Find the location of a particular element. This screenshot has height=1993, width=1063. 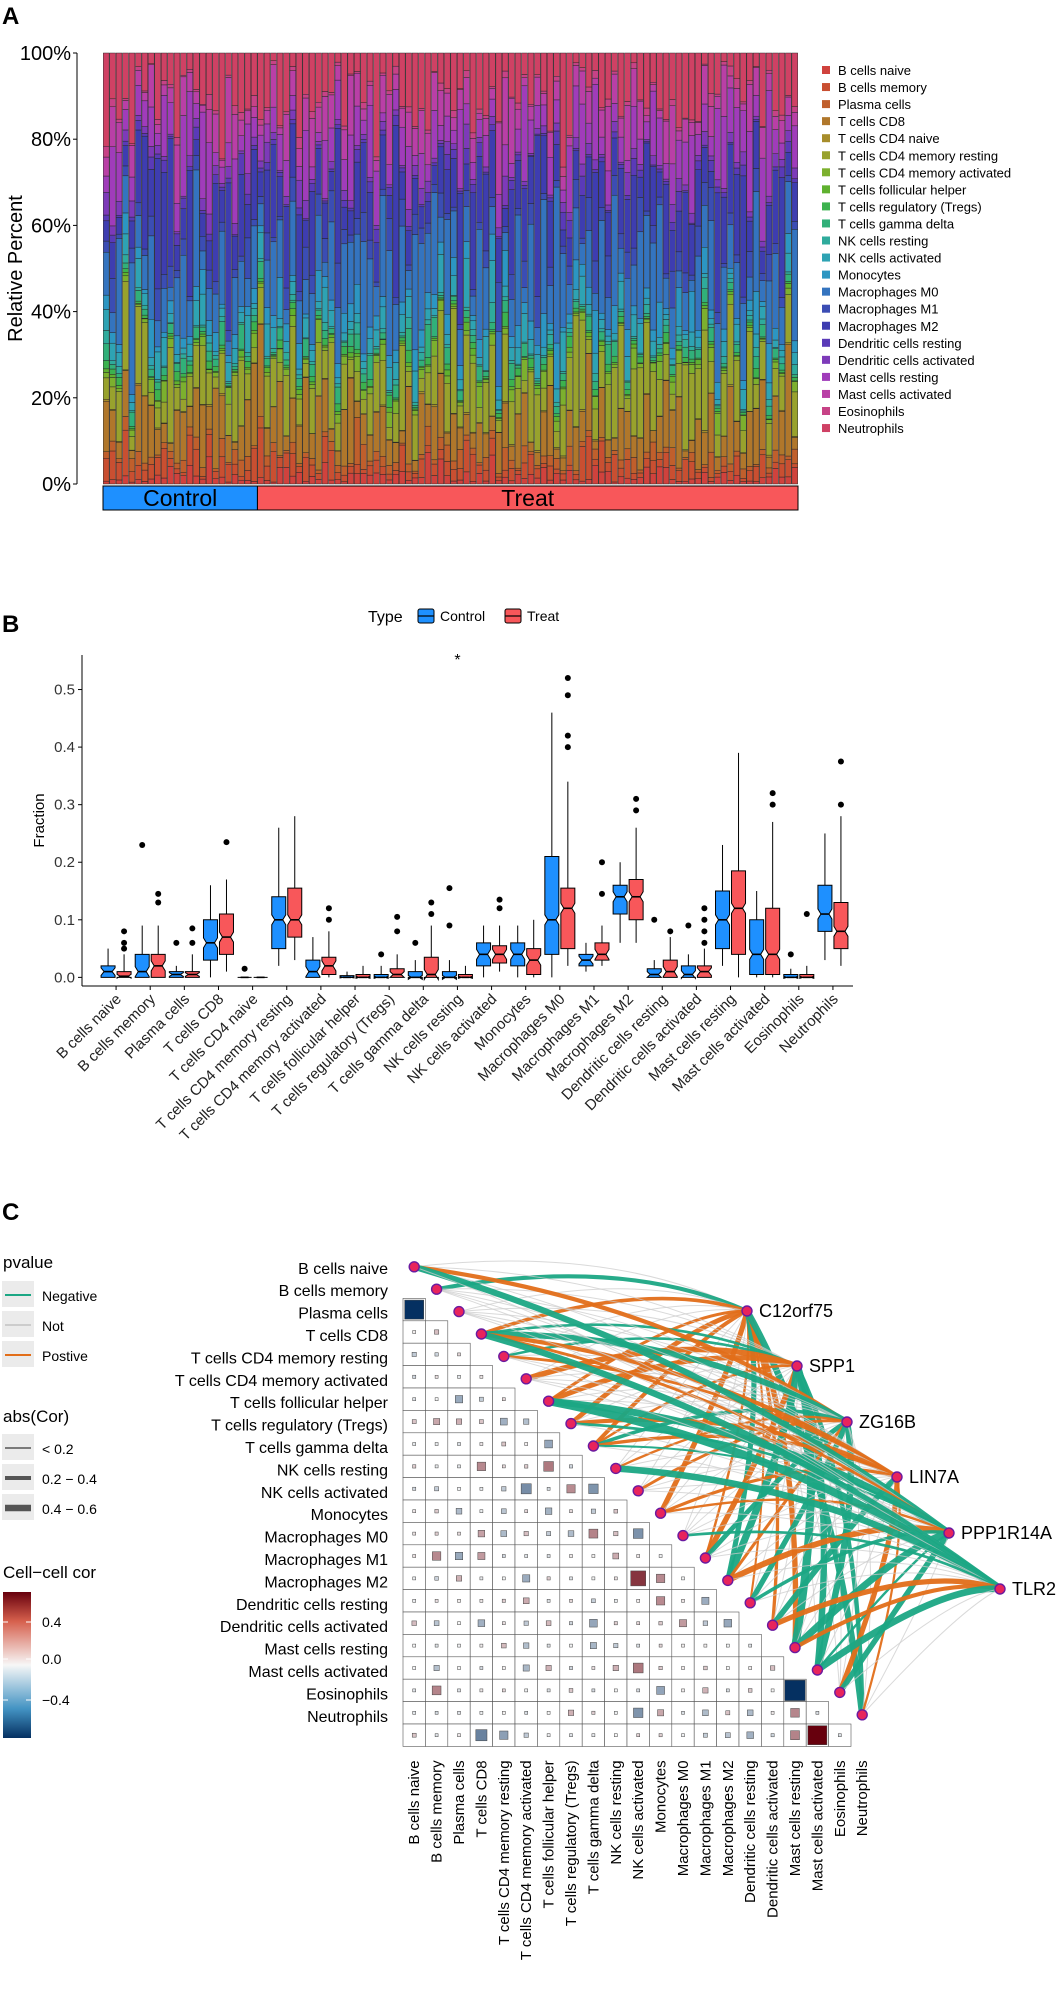

legend-label: Control is located at coordinates (462, 616).